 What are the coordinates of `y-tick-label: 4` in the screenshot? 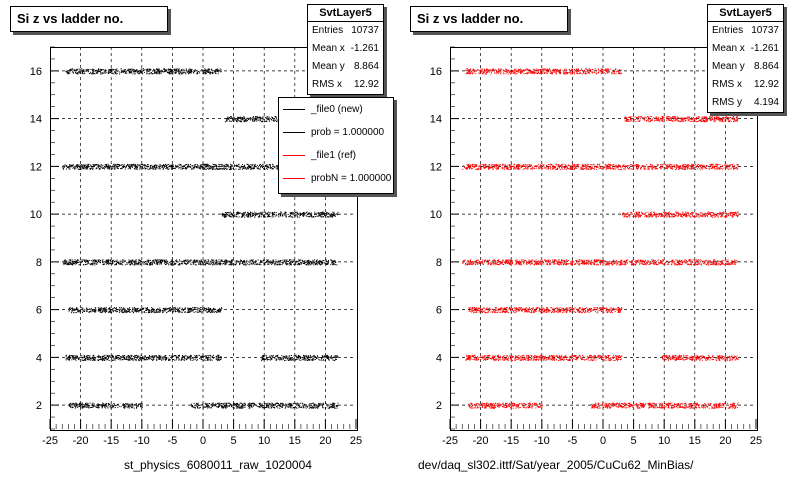 It's located at (39, 358).